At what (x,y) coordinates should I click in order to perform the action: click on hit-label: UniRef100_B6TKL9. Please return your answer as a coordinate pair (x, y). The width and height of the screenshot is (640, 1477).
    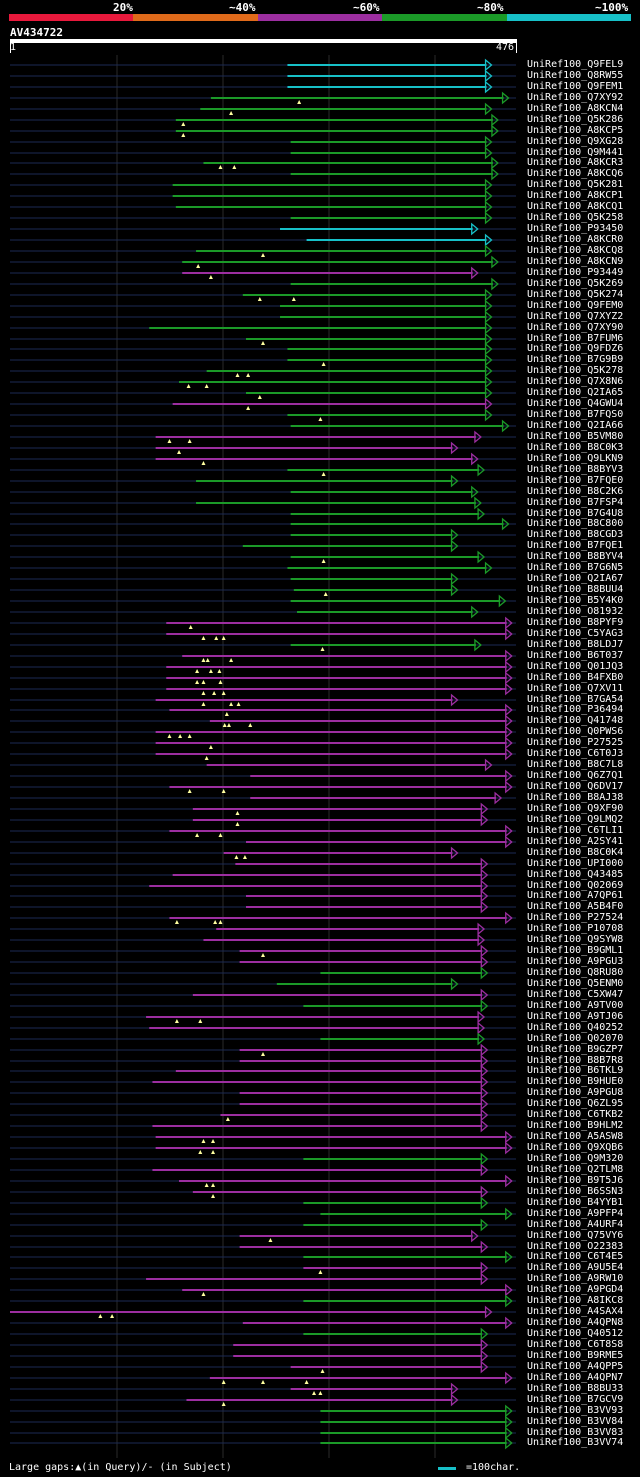
    Looking at the image, I should click on (575, 1070).